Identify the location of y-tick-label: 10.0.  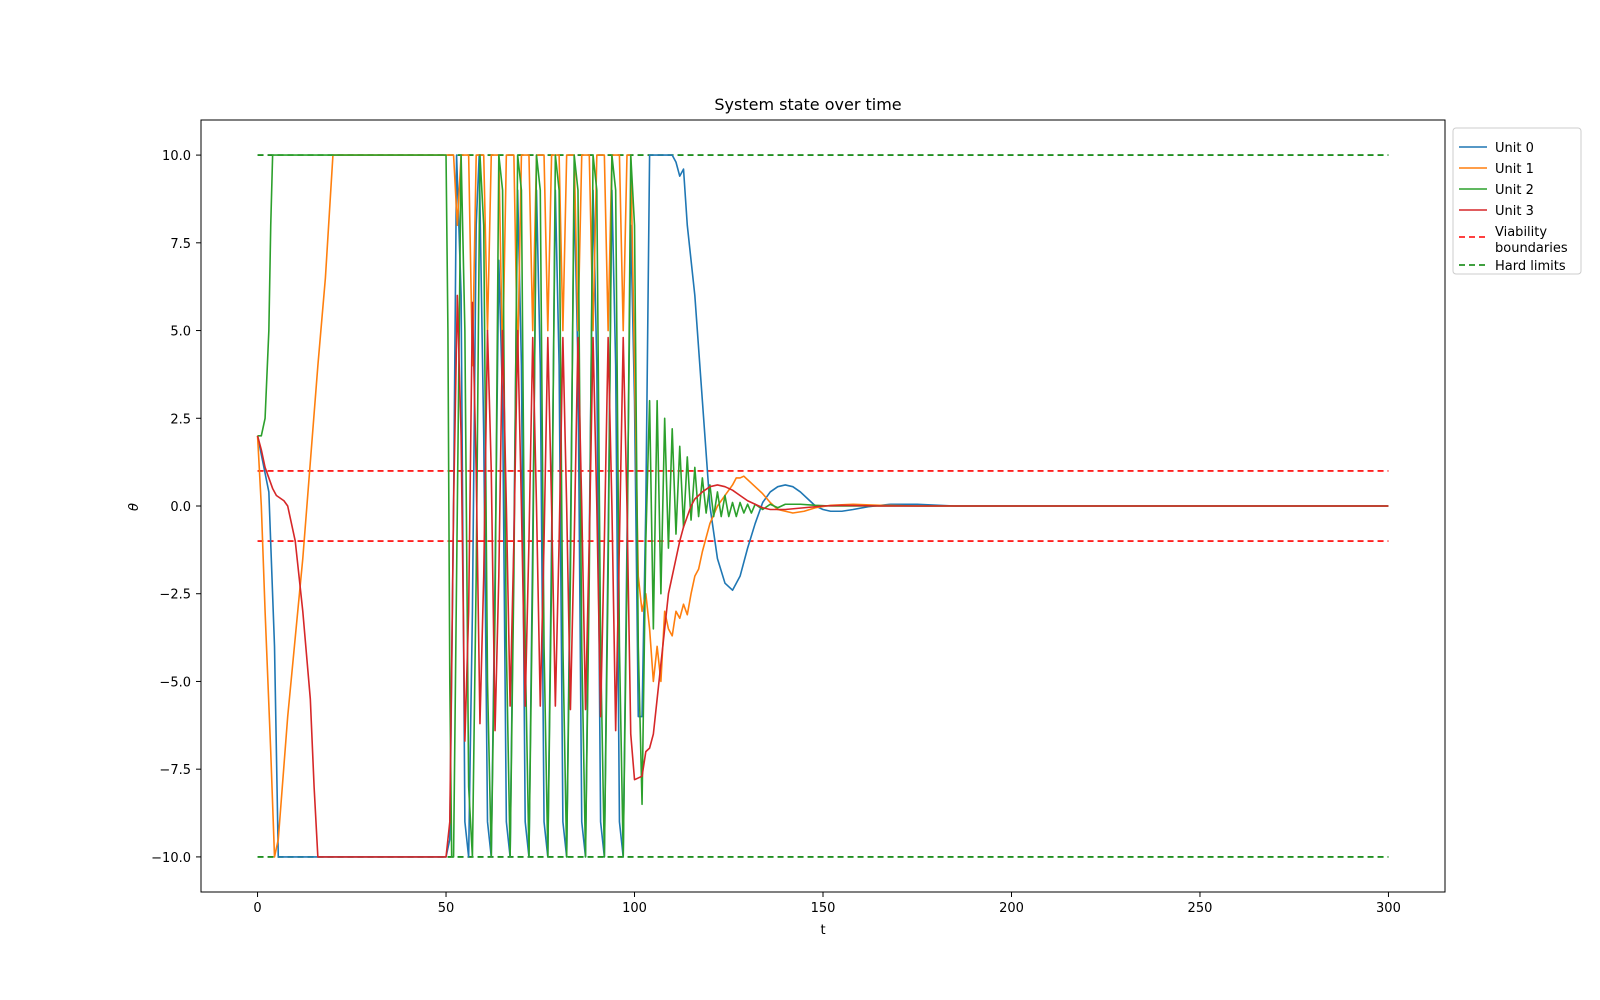
(176, 156).